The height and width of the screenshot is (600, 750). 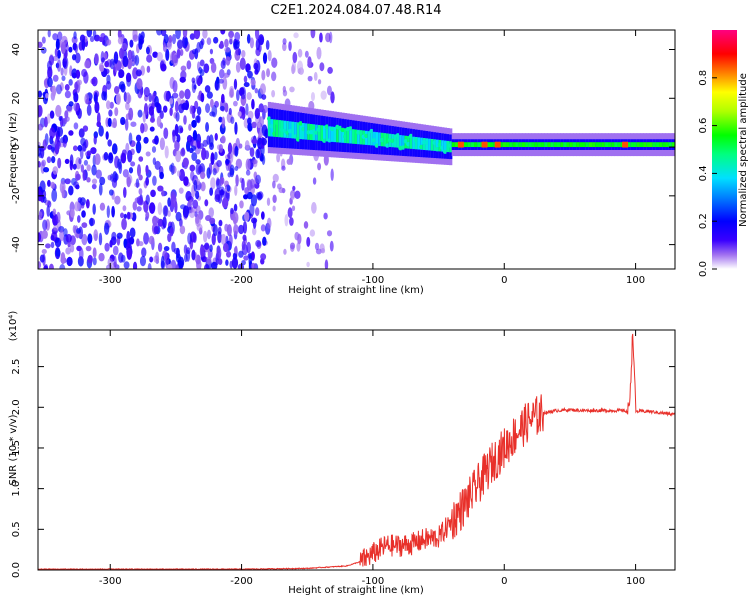 I want to click on x-tick-label: -300, so click(x=110, y=280).